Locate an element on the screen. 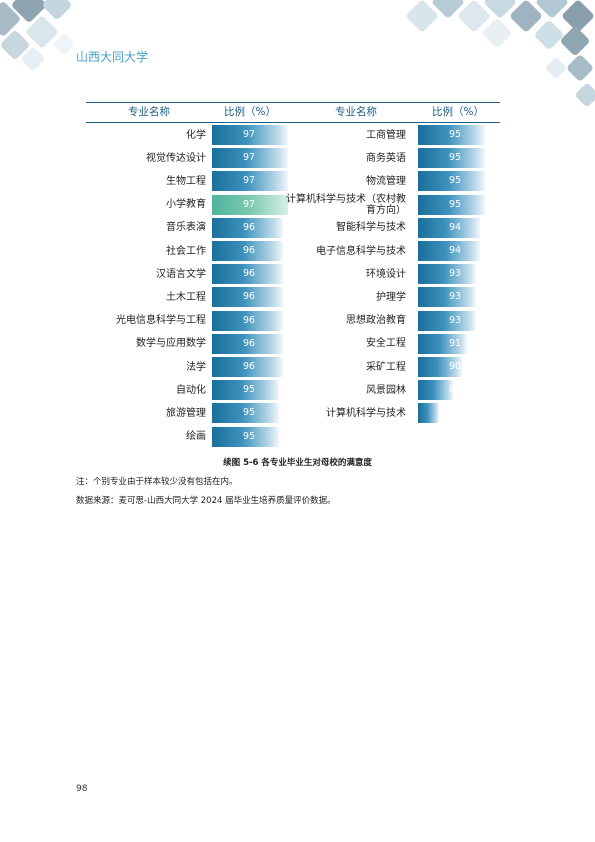 The height and width of the screenshot is (842, 595). major-name: 数学与应用数学 is located at coordinates (171, 344).